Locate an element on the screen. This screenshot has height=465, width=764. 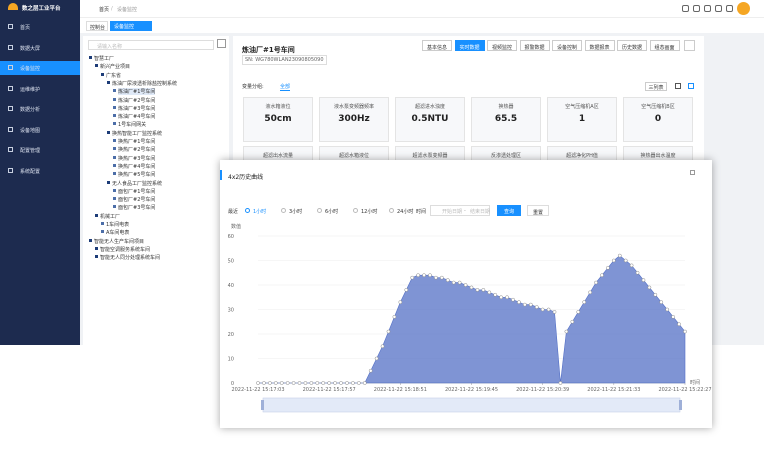
tree-item: 面包厂#3号车间 is located at coordinates (137, 208).